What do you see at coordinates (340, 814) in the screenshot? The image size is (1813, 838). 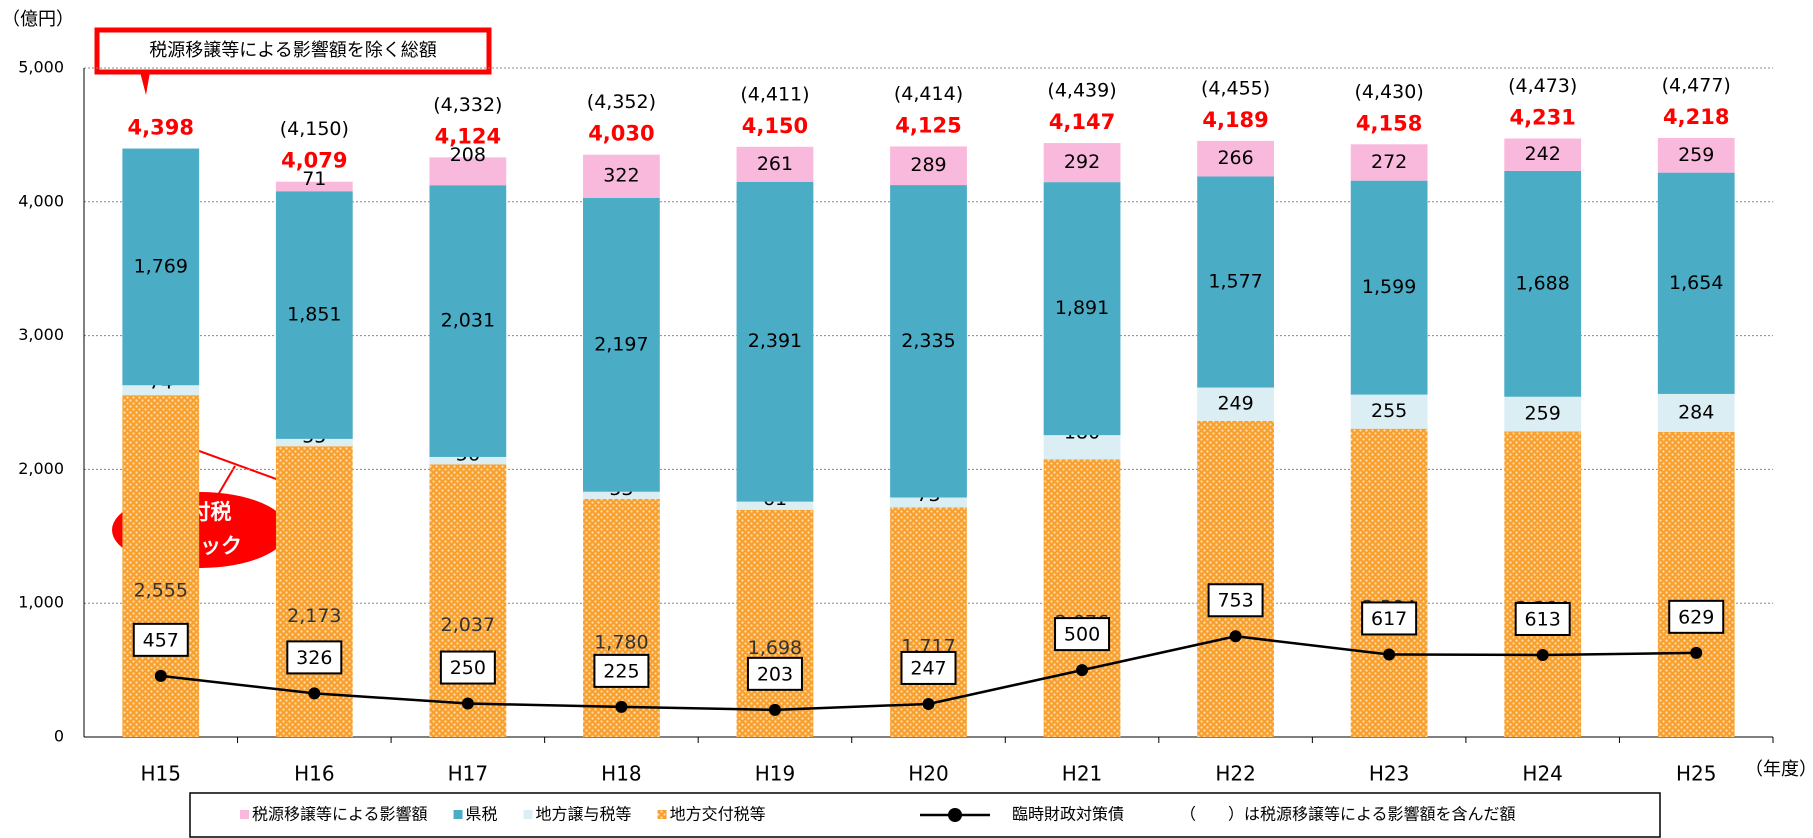 I see `legend-label: 税源移譲等による影響額` at bounding box center [340, 814].